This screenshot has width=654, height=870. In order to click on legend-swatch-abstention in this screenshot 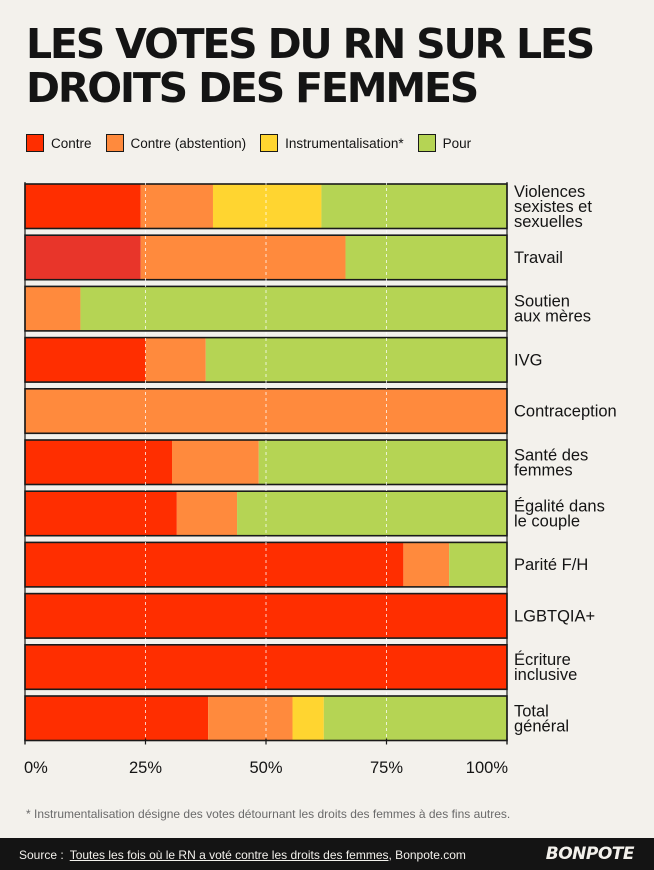, I will do `click(114, 143)`.